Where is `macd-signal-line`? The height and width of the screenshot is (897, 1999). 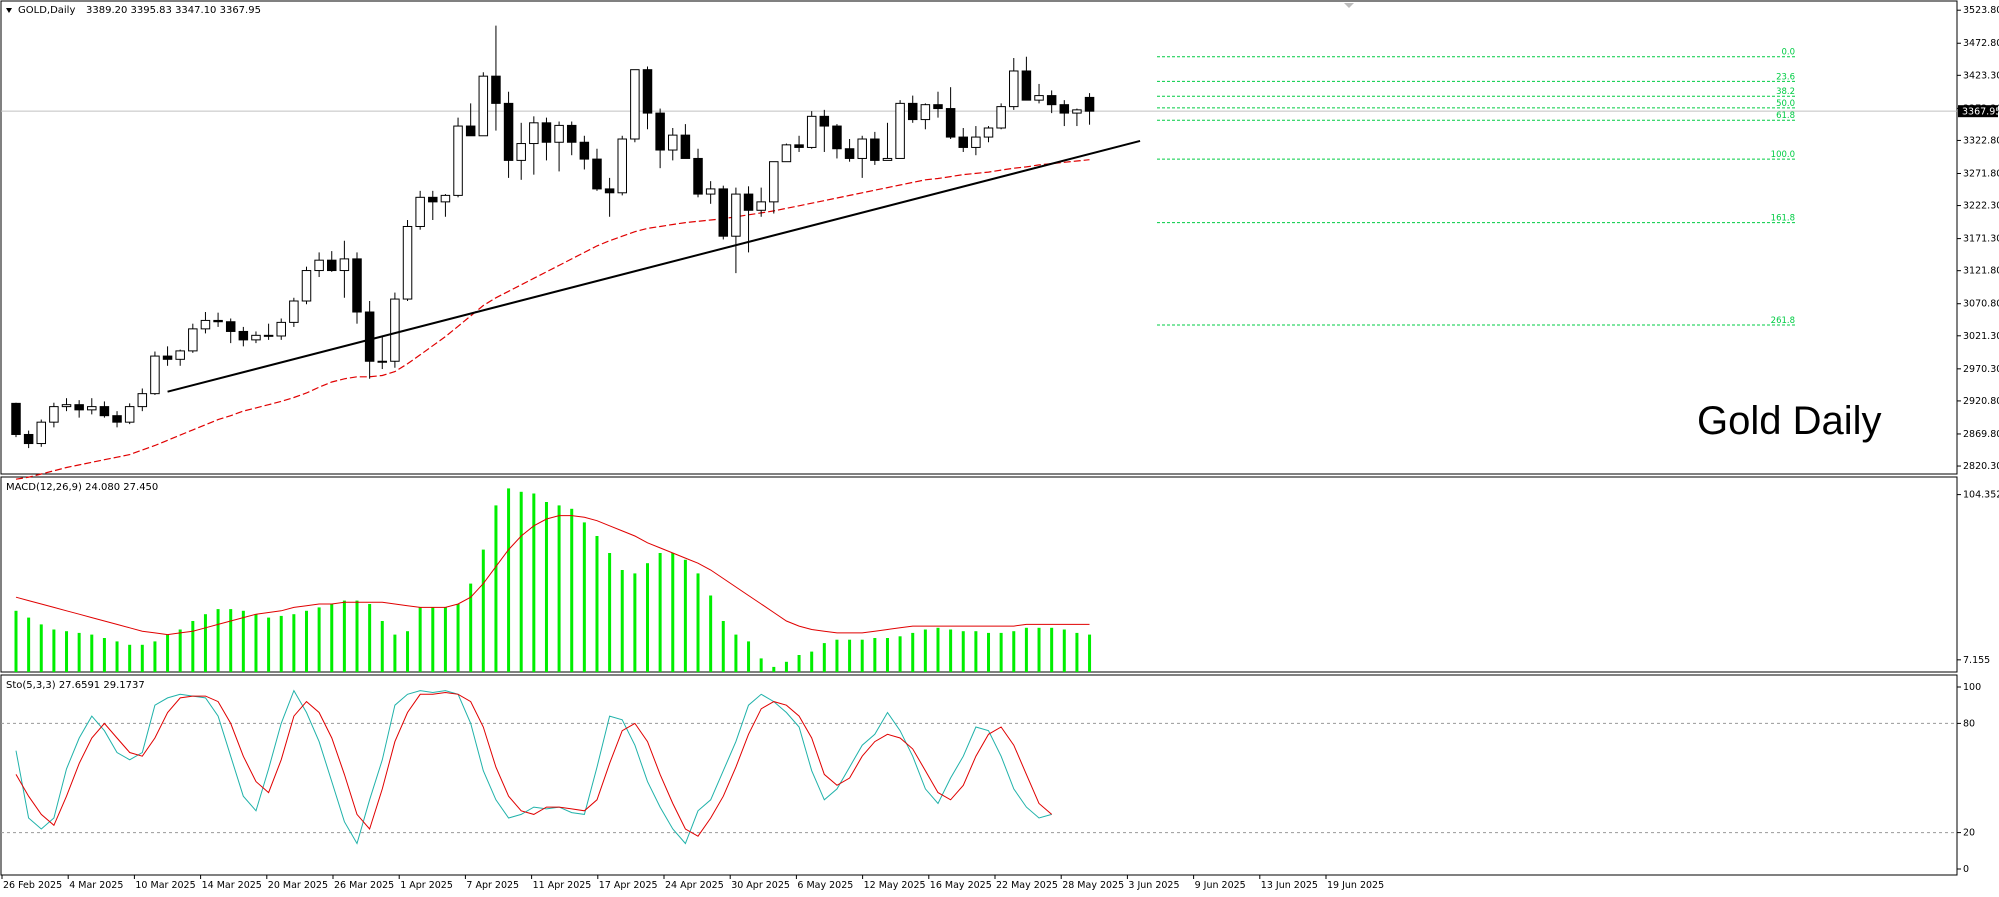
macd-signal-line is located at coordinates (552, 575).